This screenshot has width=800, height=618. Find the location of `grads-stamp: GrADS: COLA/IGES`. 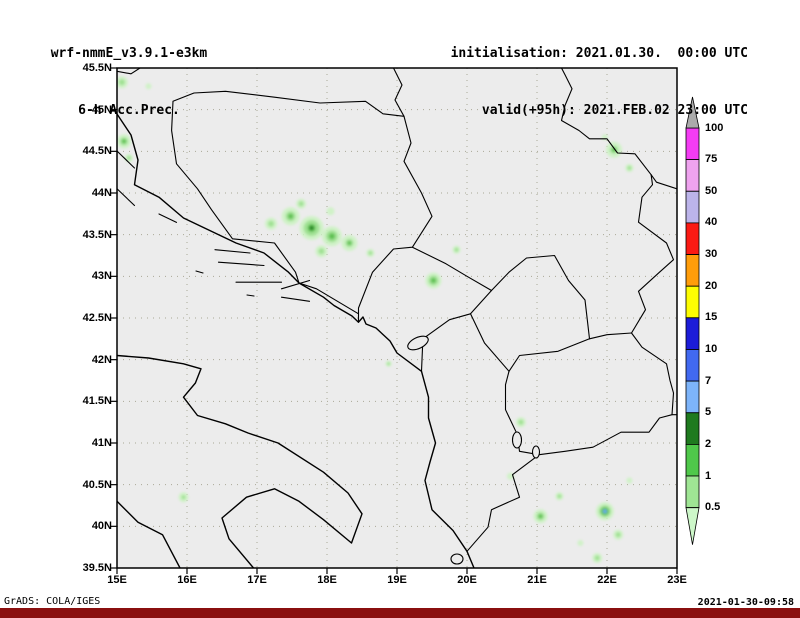

grads-stamp: GrADS: COLA/IGES is located at coordinates (52, 601).